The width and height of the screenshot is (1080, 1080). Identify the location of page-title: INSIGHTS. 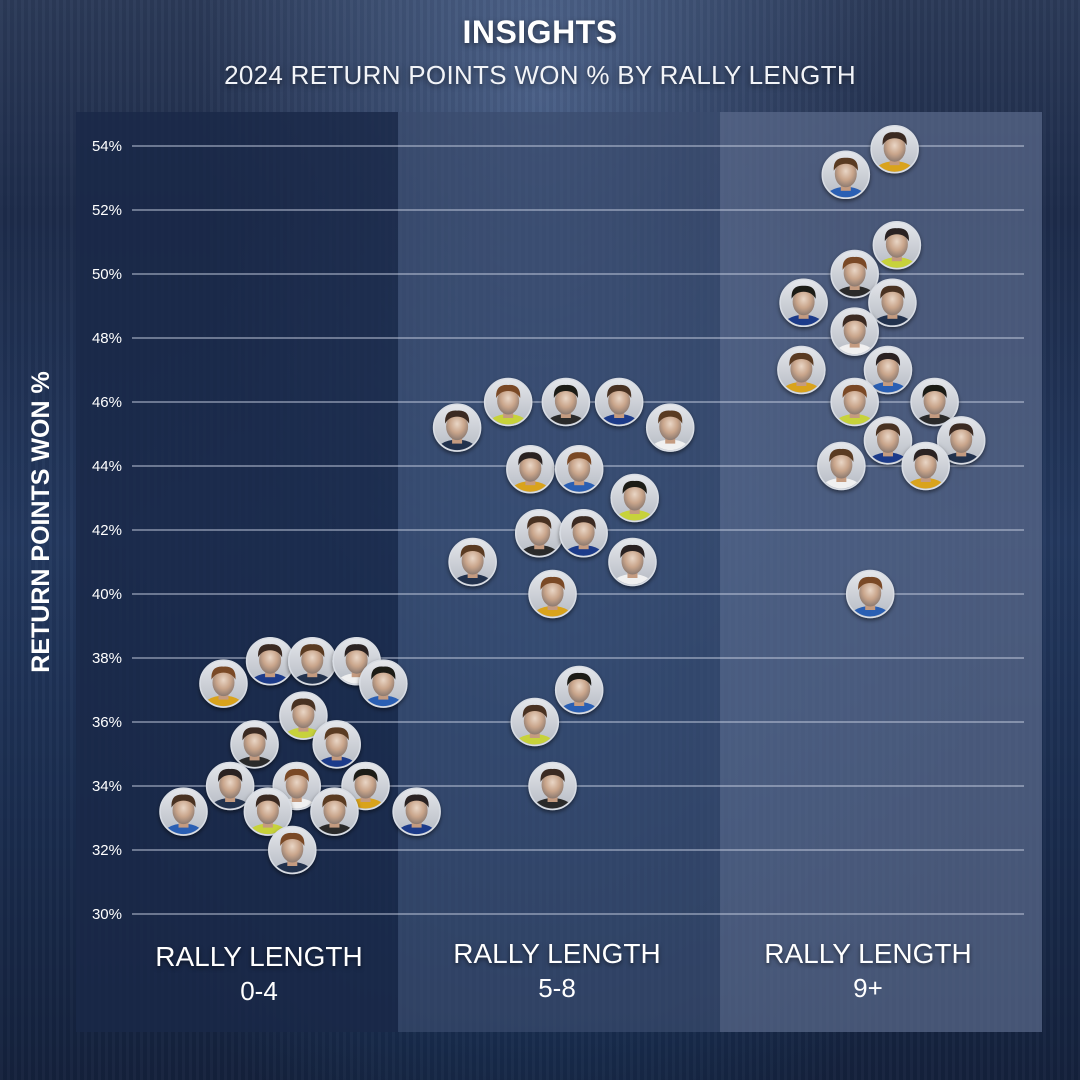
(540, 32).